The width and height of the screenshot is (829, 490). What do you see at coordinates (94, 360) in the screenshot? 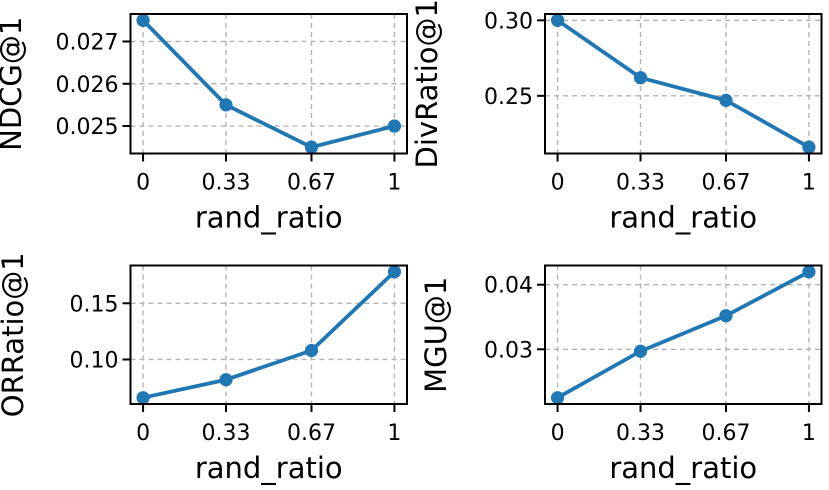
I see `y-tick-label: 0.10` at bounding box center [94, 360].